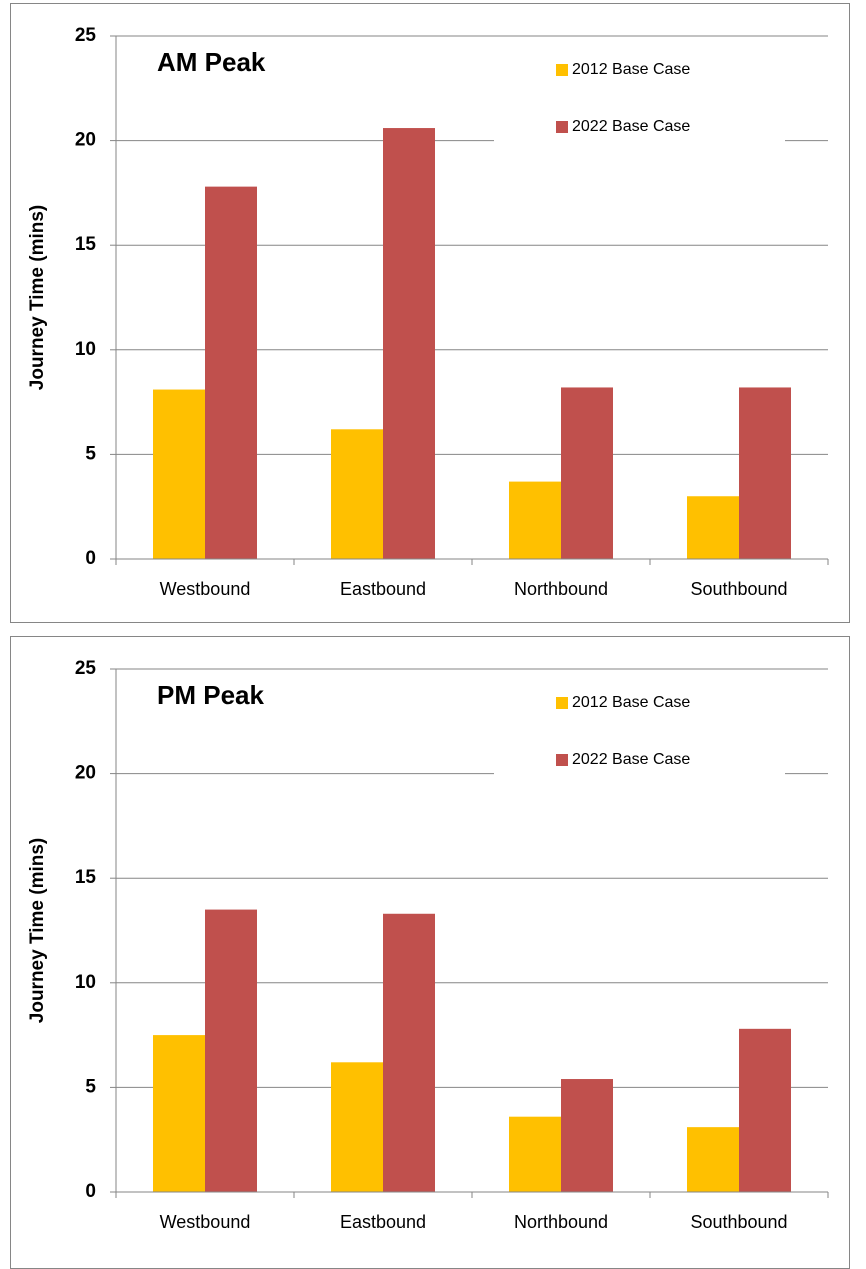 The image size is (866, 1269). I want to click on chart-title: PM Peak, so click(210, 695).